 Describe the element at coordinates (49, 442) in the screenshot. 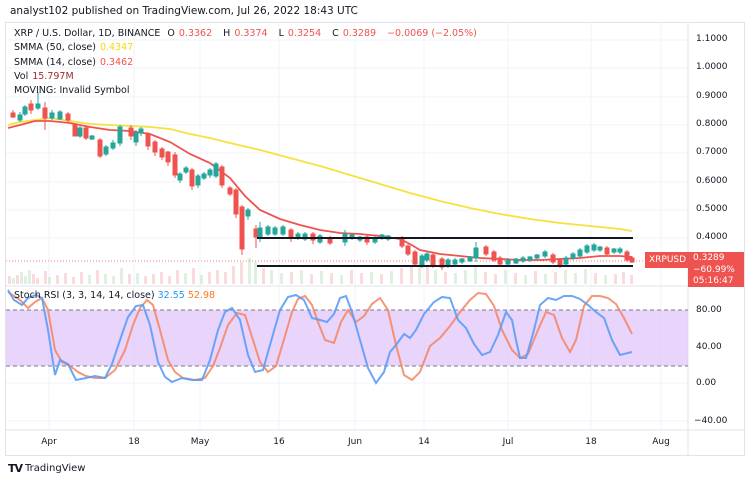

I see `time-tick: Apr` at that location.